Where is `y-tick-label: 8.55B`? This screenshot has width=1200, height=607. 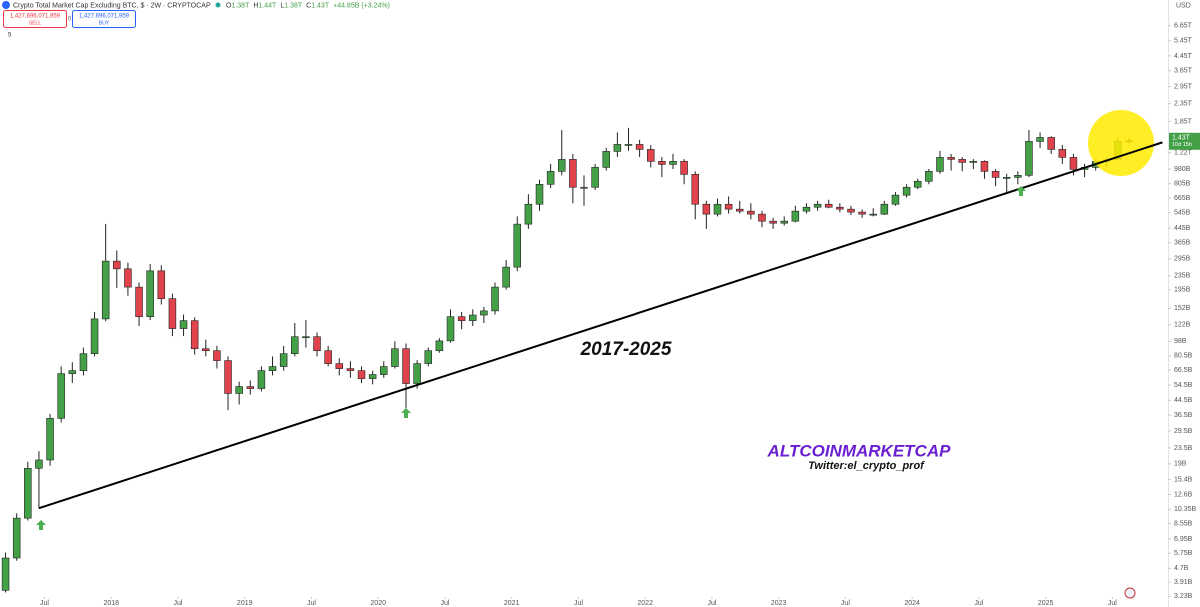 y-tick-label: 8.55B is located at coordinates (1183, 523).